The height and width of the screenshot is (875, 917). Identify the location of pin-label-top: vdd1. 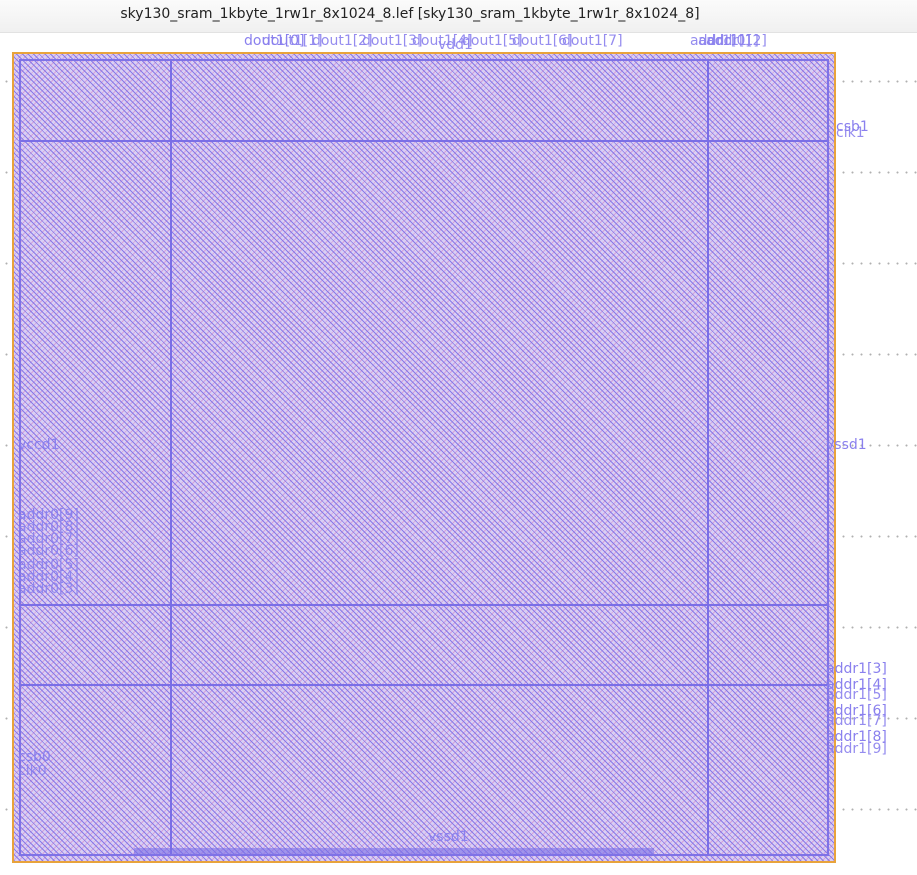
(455, 45).